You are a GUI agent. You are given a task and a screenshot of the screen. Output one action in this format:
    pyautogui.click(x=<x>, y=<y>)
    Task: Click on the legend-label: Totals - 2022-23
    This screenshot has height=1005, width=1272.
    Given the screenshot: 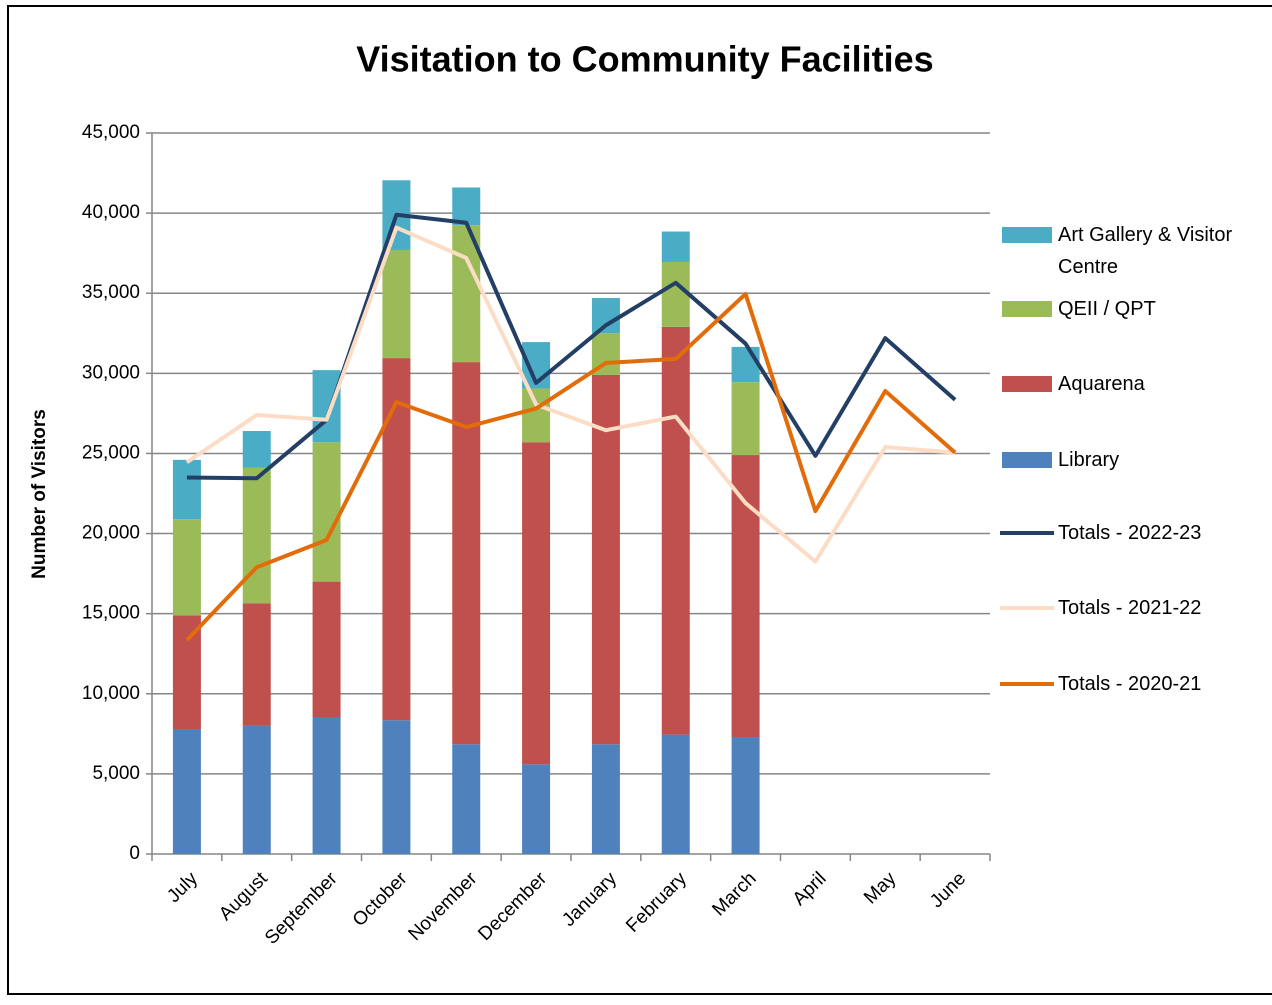 What is the action you would take?
    pyautogui.click(x=1130, y=533)
    